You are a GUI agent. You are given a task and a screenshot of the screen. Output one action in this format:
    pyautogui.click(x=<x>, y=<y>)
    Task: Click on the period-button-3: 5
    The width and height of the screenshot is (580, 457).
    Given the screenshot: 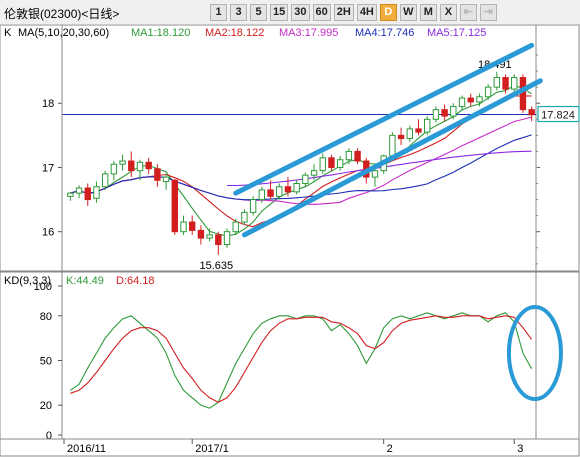 What is the action you would take?
    pyautogui.click(x=258, y=12)
    